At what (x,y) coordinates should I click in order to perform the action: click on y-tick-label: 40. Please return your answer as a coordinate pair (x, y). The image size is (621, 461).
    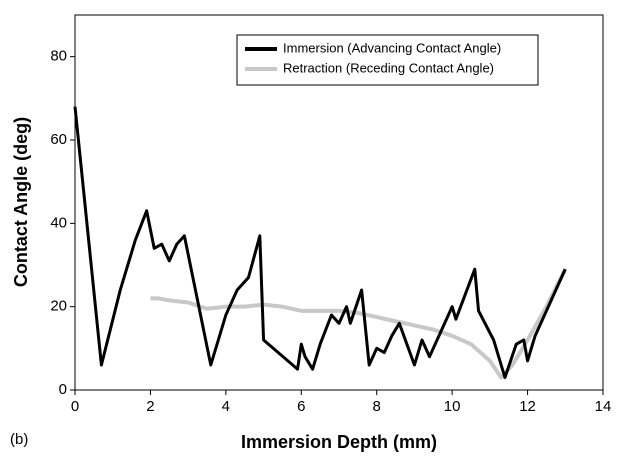
    Looking at the image, I should click on (58, 222).